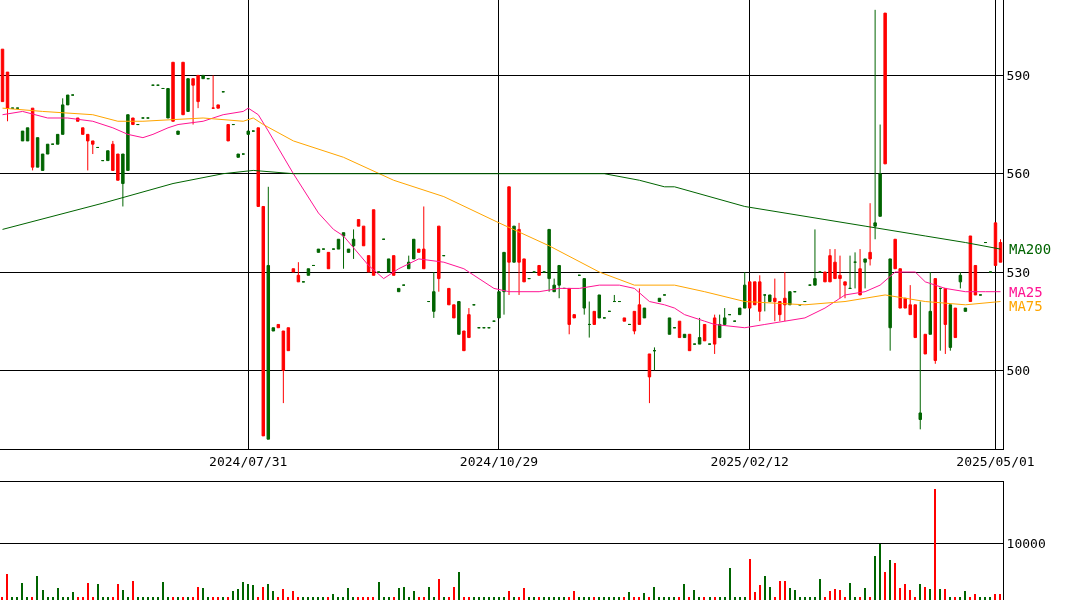 The image size is (1065, 600). I want to click on series-label: MA75, so click(1026, 306).